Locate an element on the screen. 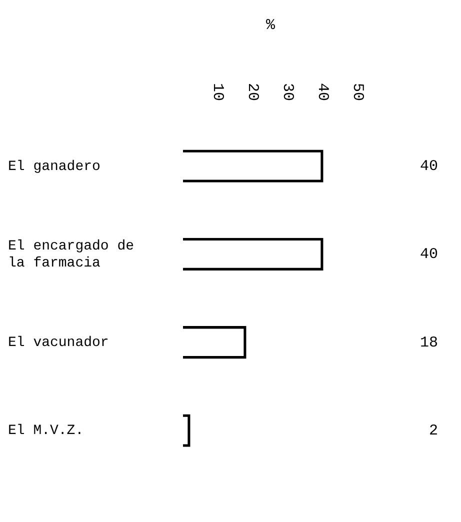 The height and width of the screenshot is (522, 461). data-label: 18 is located at coordinates (429, 343).